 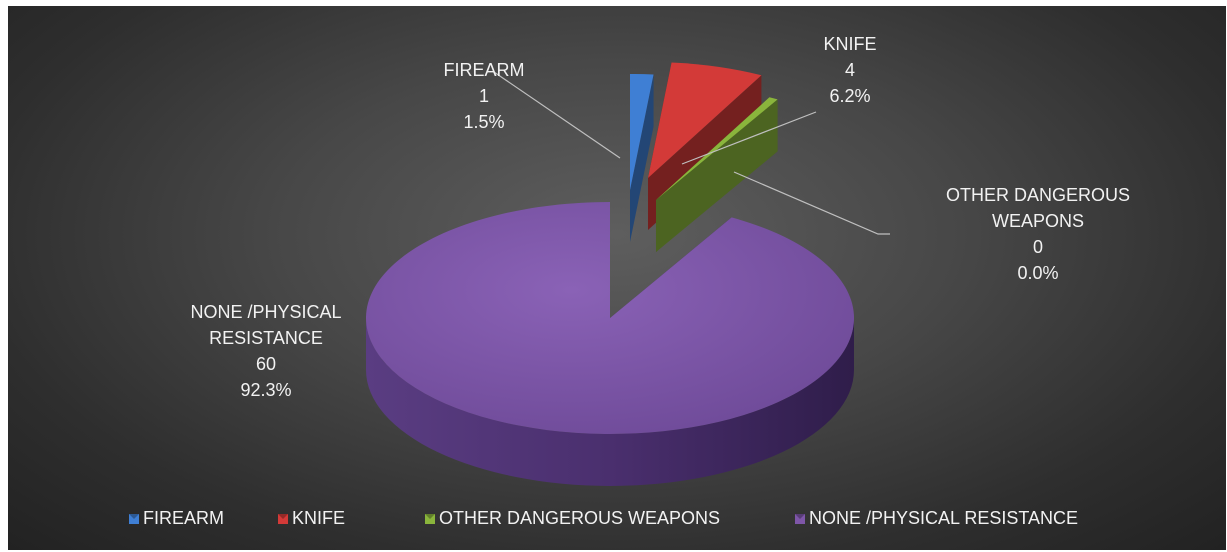 What do you see at coordinates (183, 518) in the screenshot?
I see `legend-label: FIREARM` at bounding box center [183, 518].